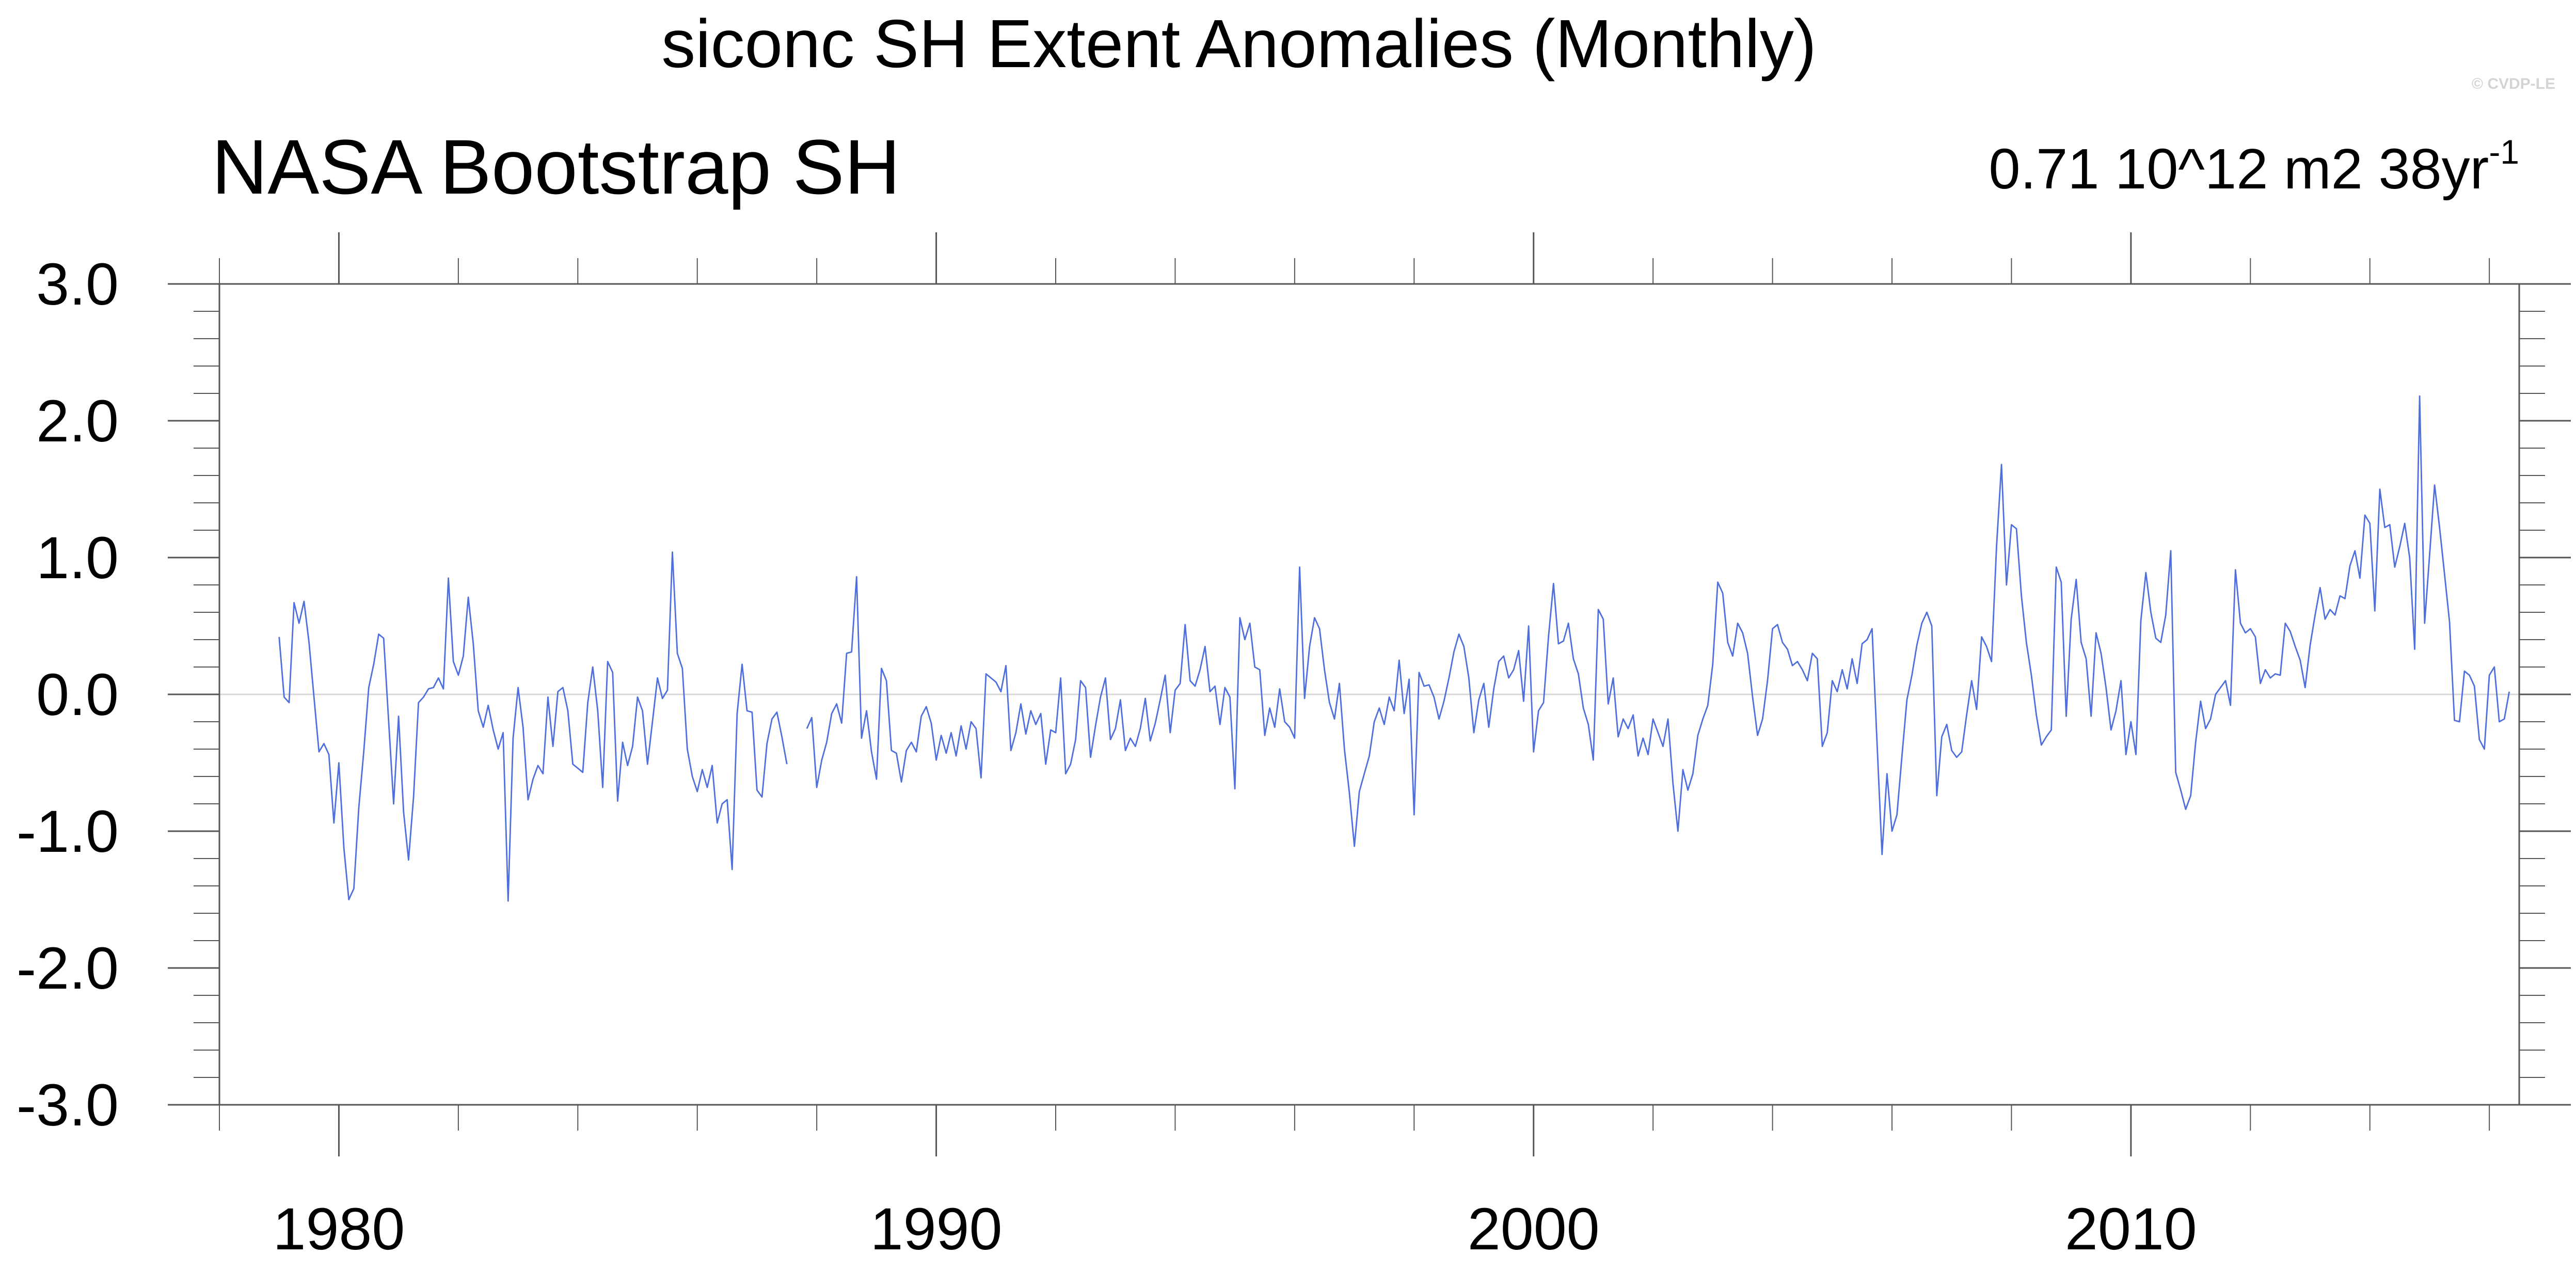 This screenshot has height=1270, width=2576. What do you see at coordinates (1239, 44) in the screenshot?
I see `chart-title: siconc SH Extent Anomalies (Monthly)` at bounding box center [1239, 44].